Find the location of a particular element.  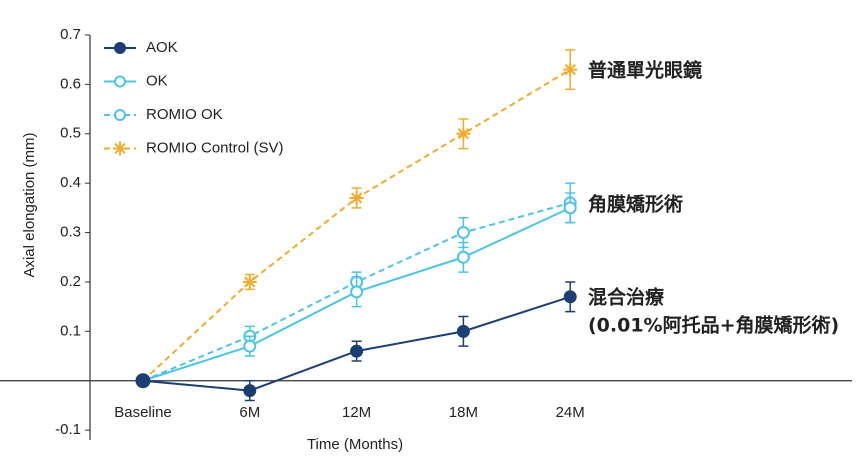

annotation: 角膜矯形術 is located at coordinates (635, 204).